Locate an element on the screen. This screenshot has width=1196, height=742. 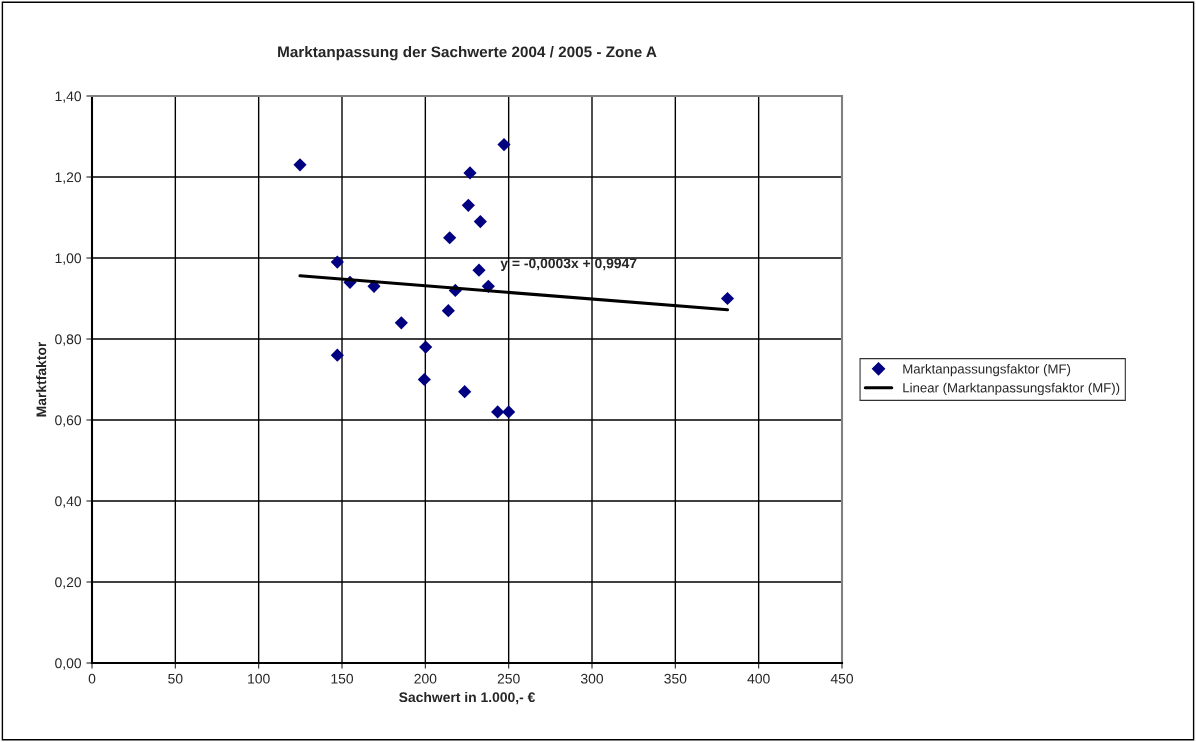
y-tick-label: 0,40 is located at coordinates (68, 502).